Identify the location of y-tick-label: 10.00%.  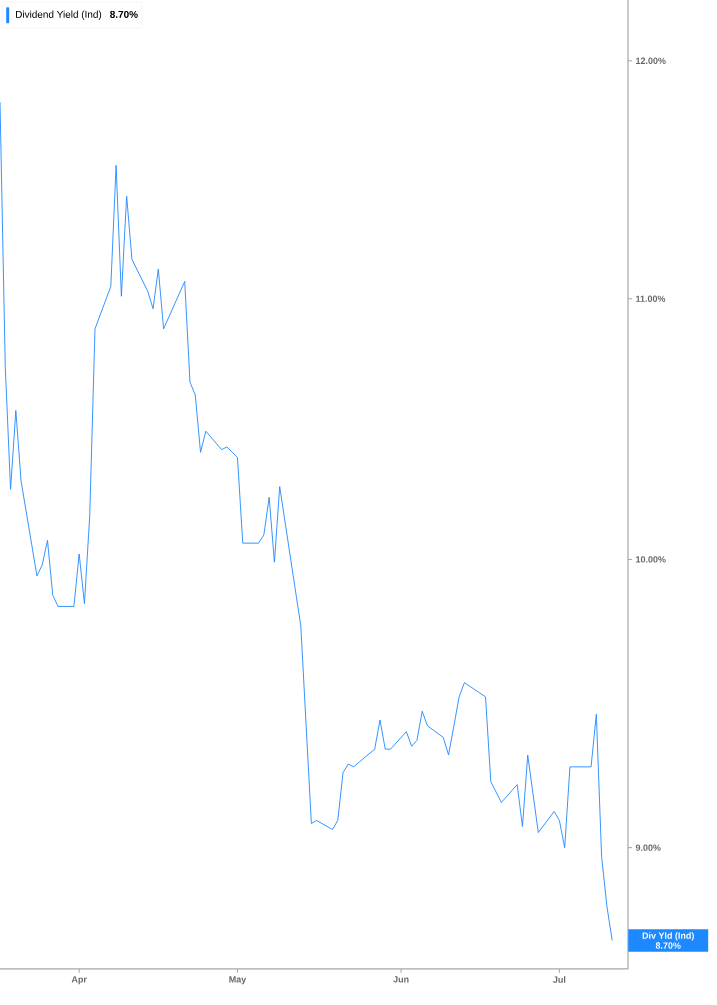
(651, 559).